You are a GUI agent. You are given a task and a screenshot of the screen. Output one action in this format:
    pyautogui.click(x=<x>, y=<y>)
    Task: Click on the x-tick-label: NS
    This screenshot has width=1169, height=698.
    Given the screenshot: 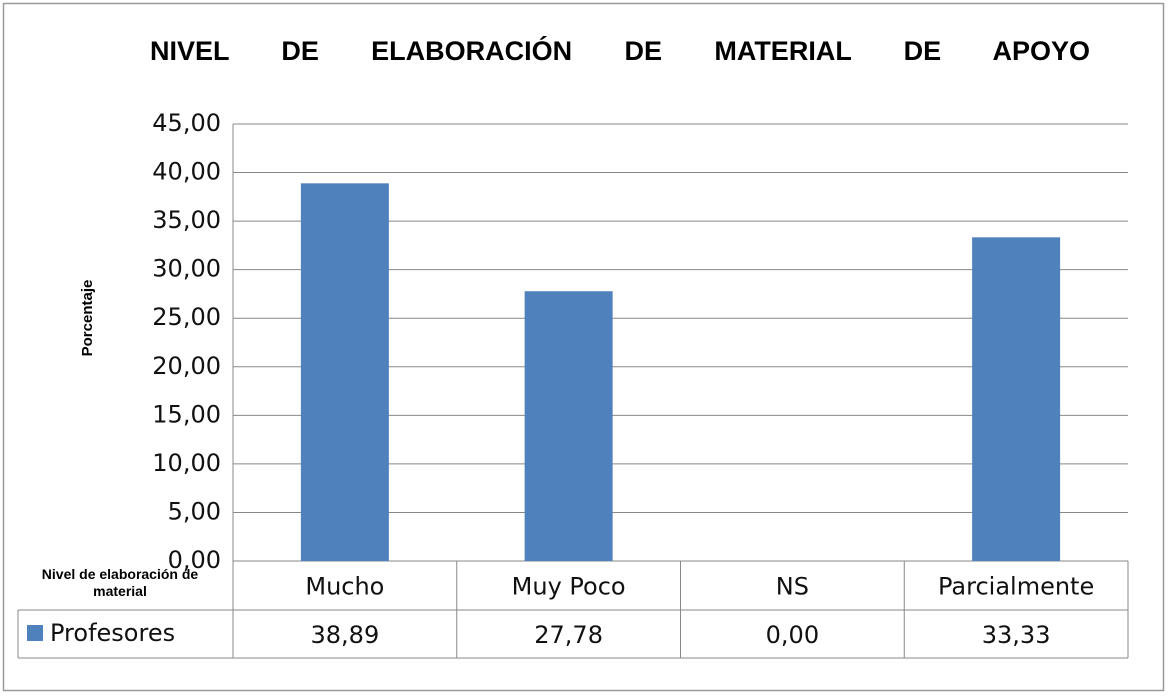 What is the action you would take?
    pyautogui.click(x=792, y=587)
    